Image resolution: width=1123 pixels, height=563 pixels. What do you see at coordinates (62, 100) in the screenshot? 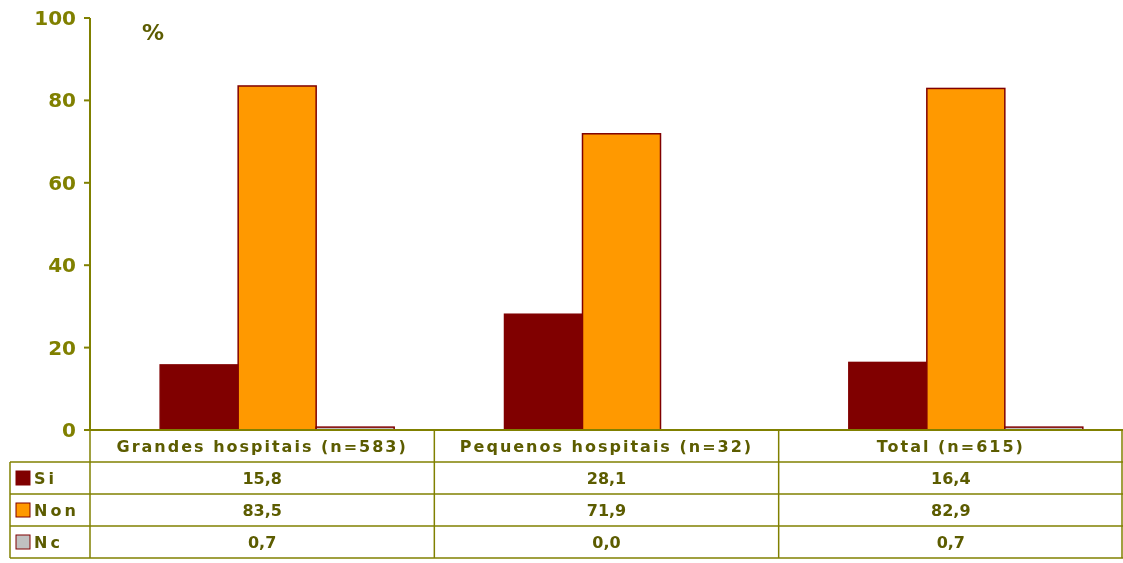
I see `y-tick-label: 80` at bounding box center [62, 100].